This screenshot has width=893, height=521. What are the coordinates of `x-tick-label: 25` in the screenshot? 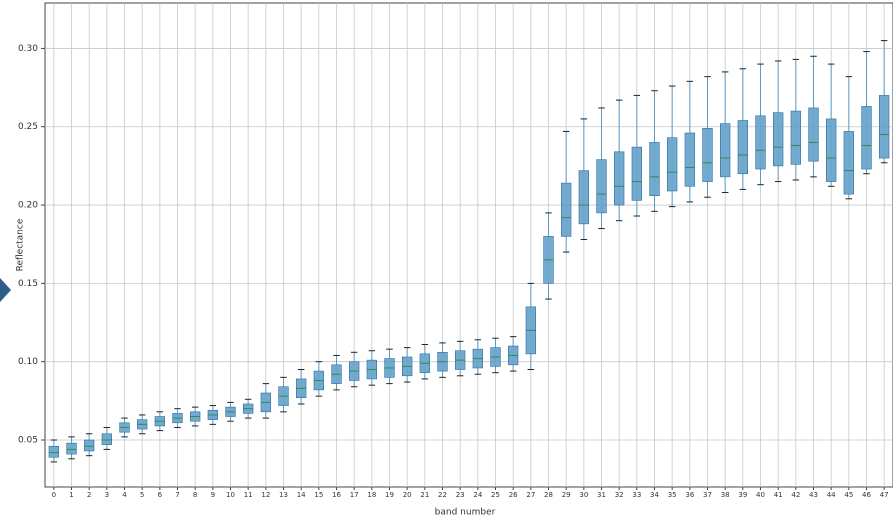 It's located at (495, 495).